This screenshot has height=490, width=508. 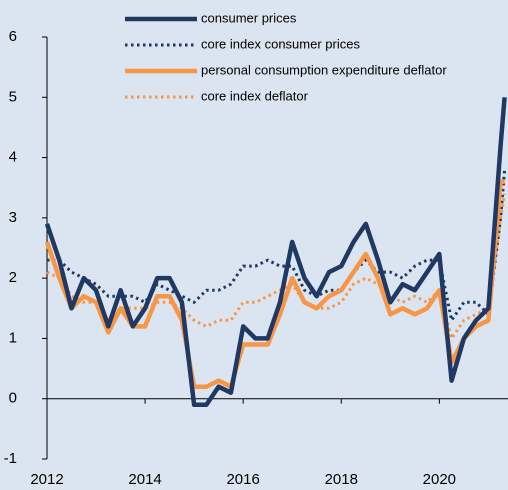 What do you see at coordinates (46, 479) in the screenshot?
I see `x-tick-label: 2012` at bounding box center [46, 479].